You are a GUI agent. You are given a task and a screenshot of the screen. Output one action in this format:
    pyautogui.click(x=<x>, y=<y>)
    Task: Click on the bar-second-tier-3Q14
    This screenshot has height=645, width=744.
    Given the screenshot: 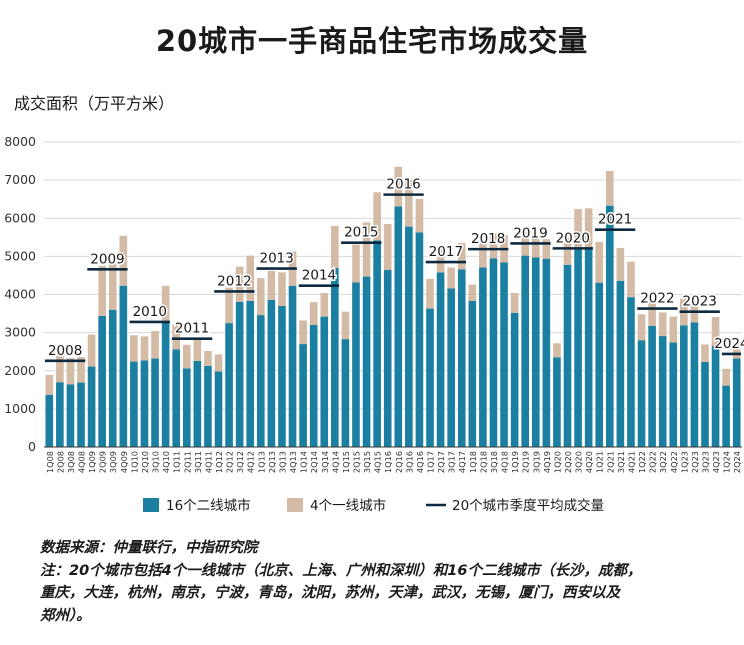 What is the action you would take?
    pyautogui.click(x=324, y=381)
    